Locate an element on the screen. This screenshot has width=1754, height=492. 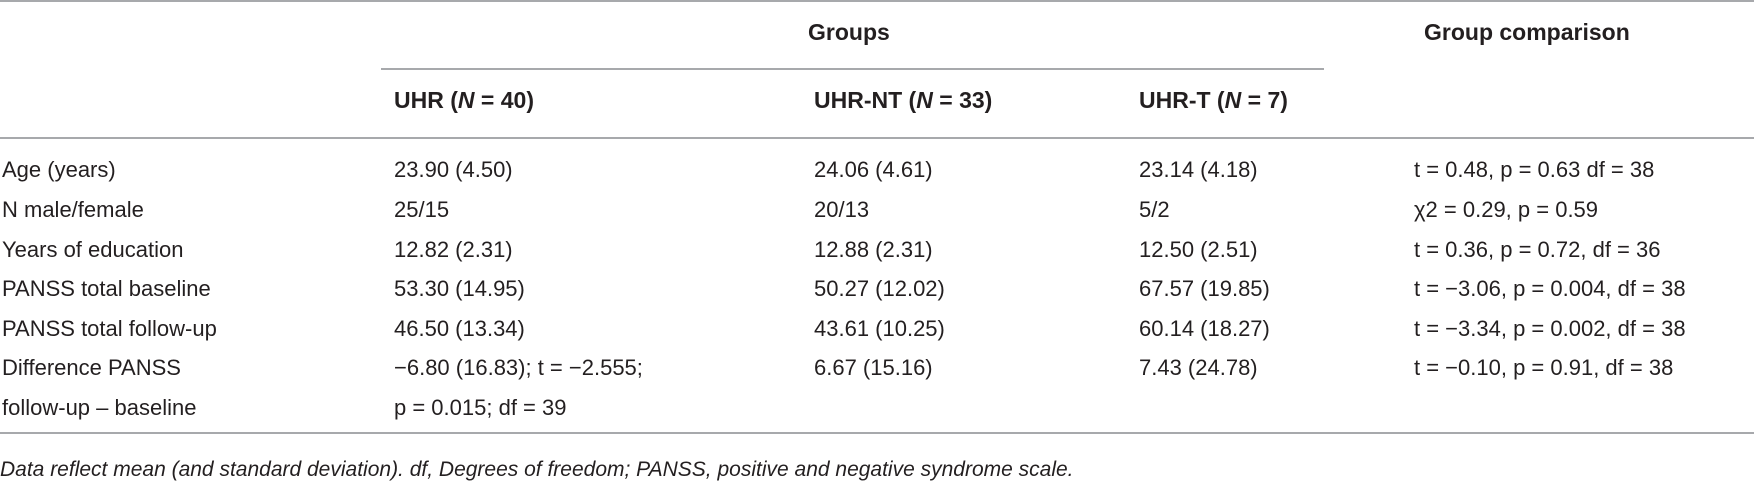
row-panss-followup-uhrnt: 43.61 (10.25) is located at coordinates (879, 328).